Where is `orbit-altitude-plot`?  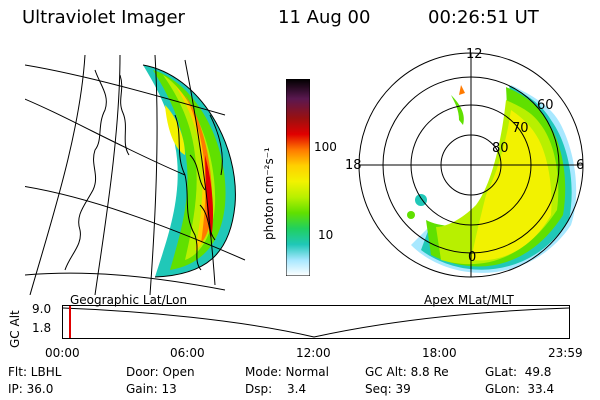
orbit-altitude-plot is located at coordinates (316, 322).